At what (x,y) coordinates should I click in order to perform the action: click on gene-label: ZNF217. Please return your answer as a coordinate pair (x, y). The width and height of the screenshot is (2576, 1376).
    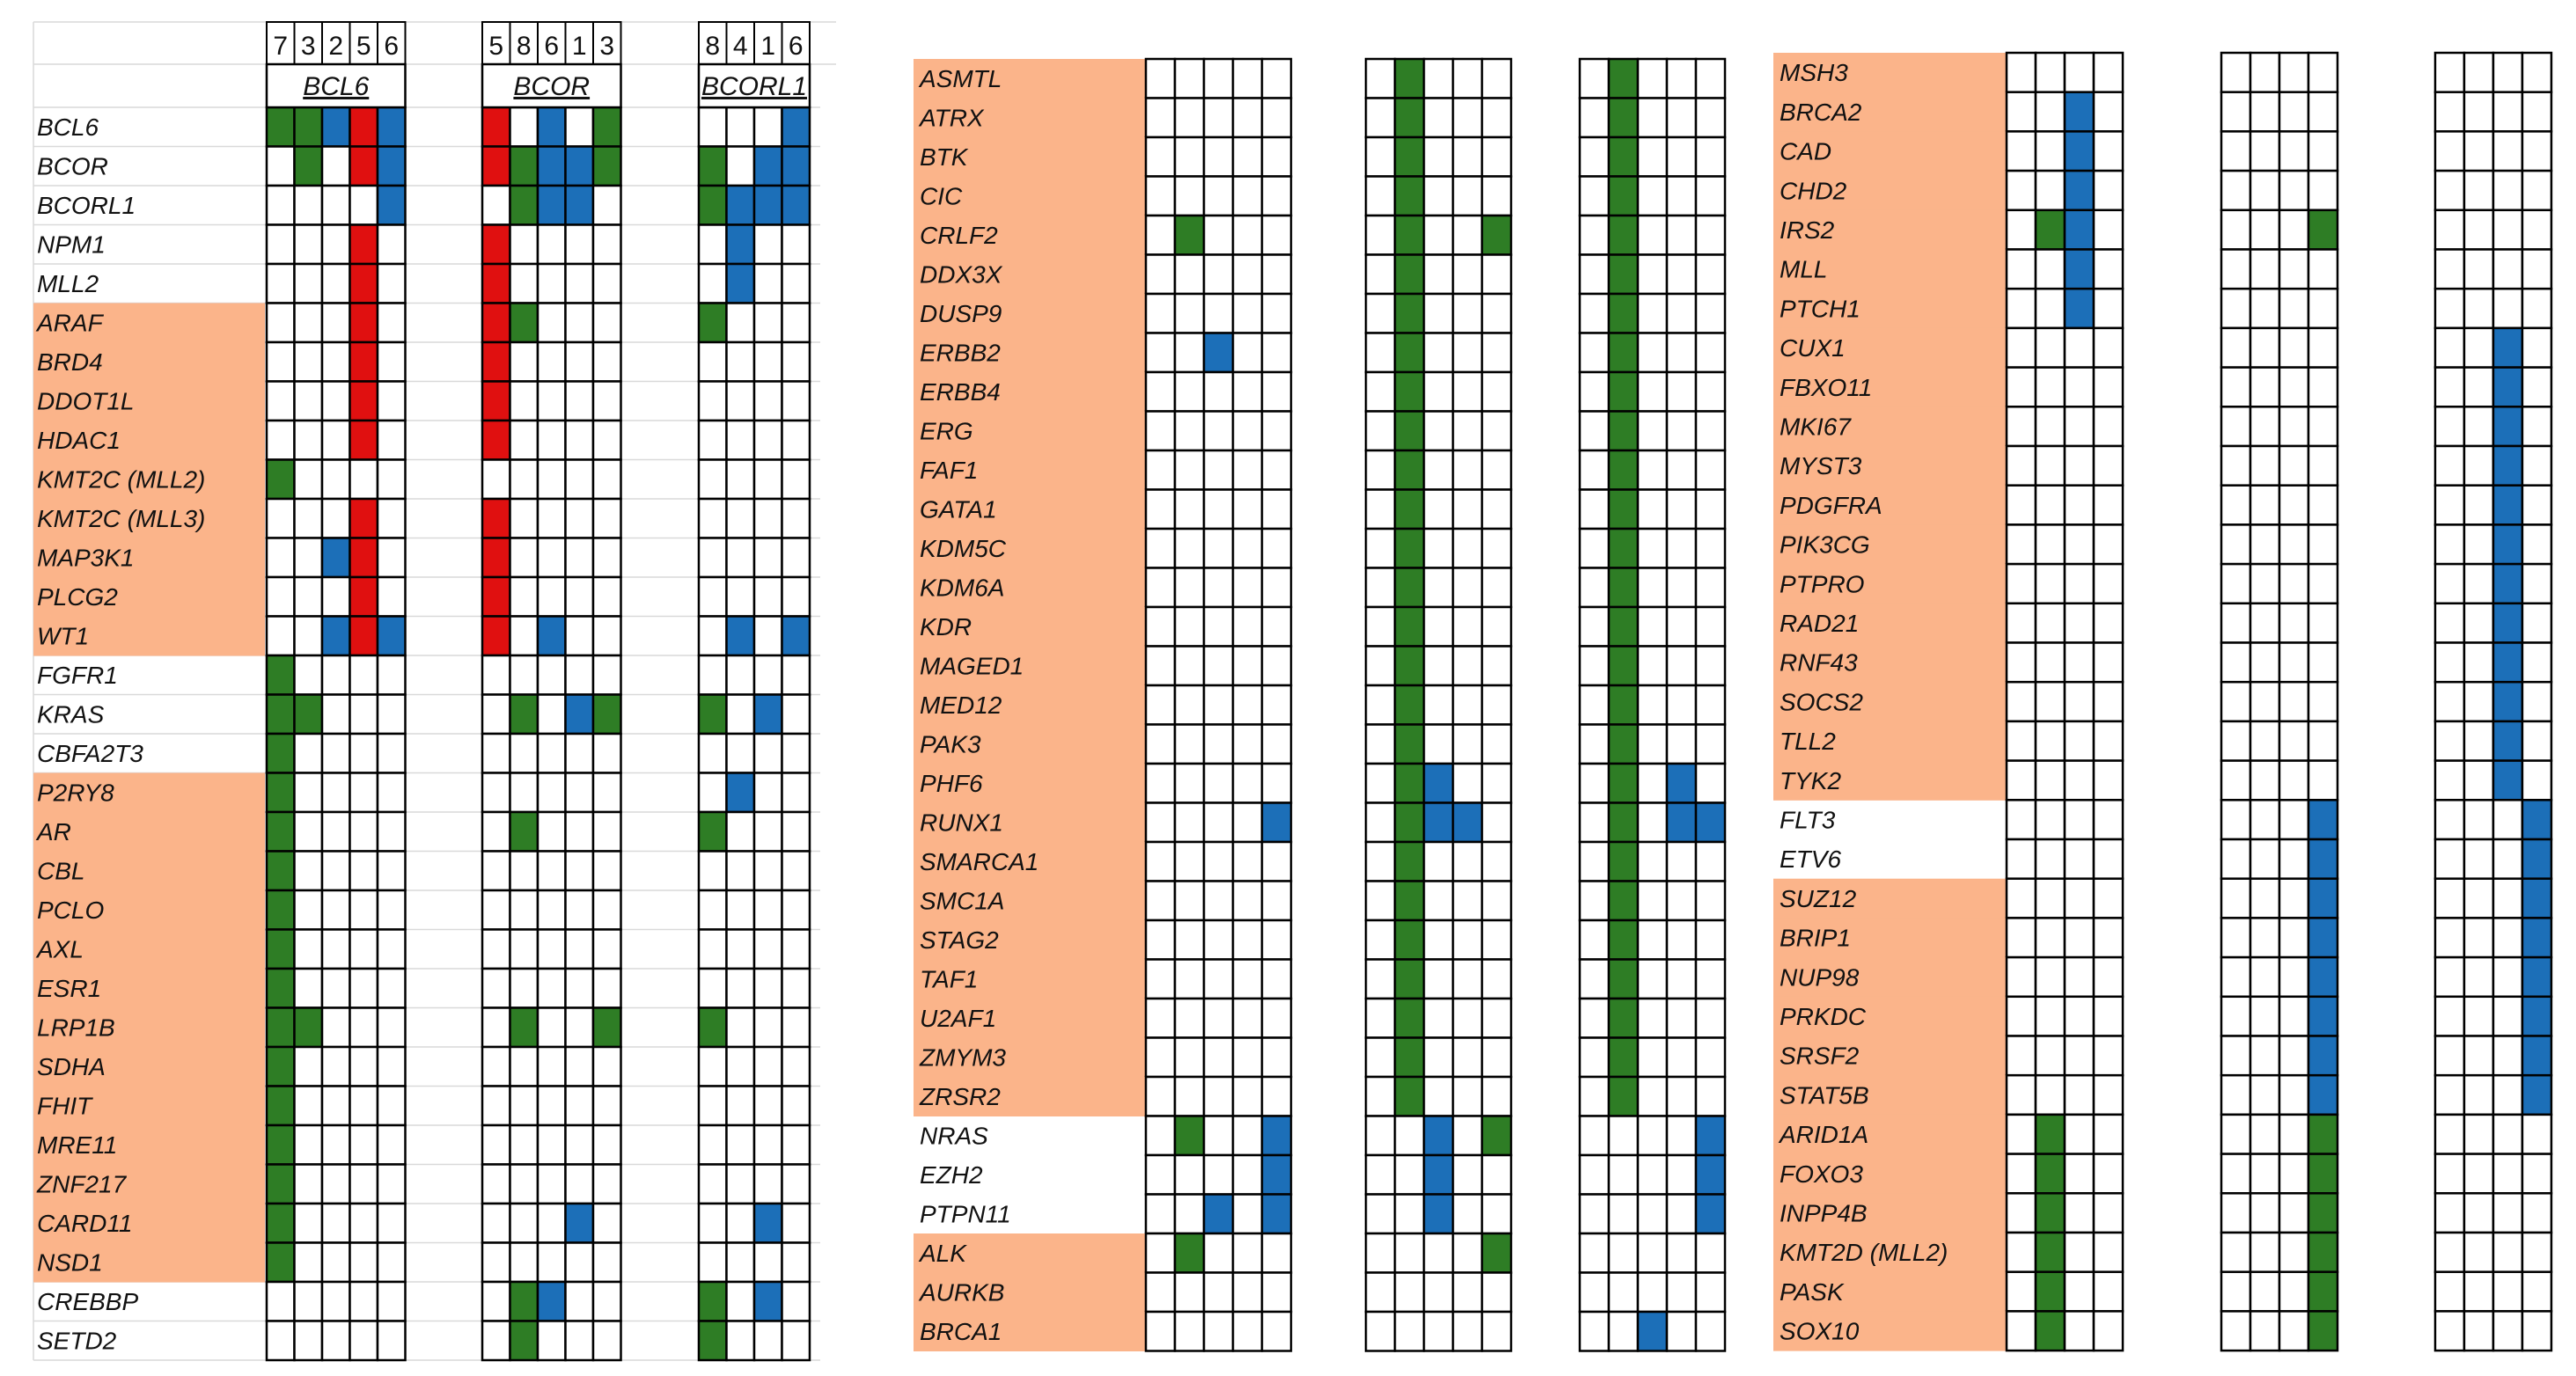
    Looking at the image, I should click on (82, 1184).